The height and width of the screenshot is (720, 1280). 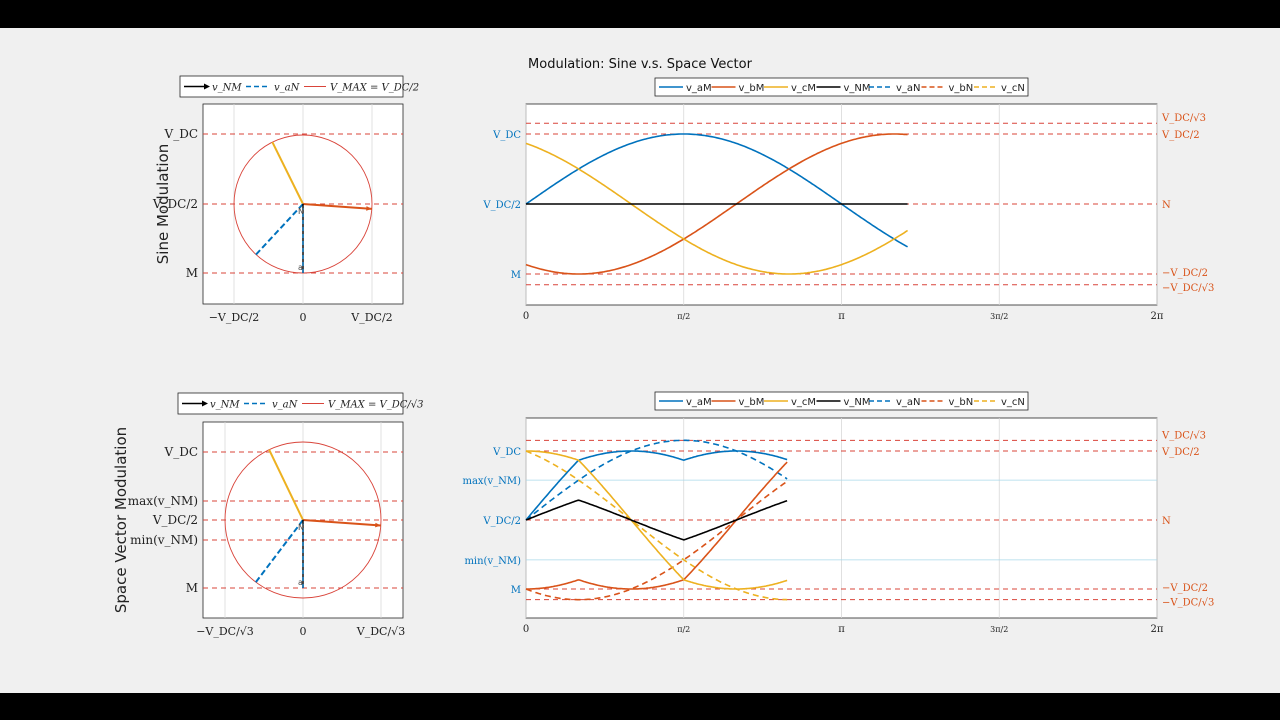 I want to click on wave-right-tick-label: N, so click(x=1166, y=205).